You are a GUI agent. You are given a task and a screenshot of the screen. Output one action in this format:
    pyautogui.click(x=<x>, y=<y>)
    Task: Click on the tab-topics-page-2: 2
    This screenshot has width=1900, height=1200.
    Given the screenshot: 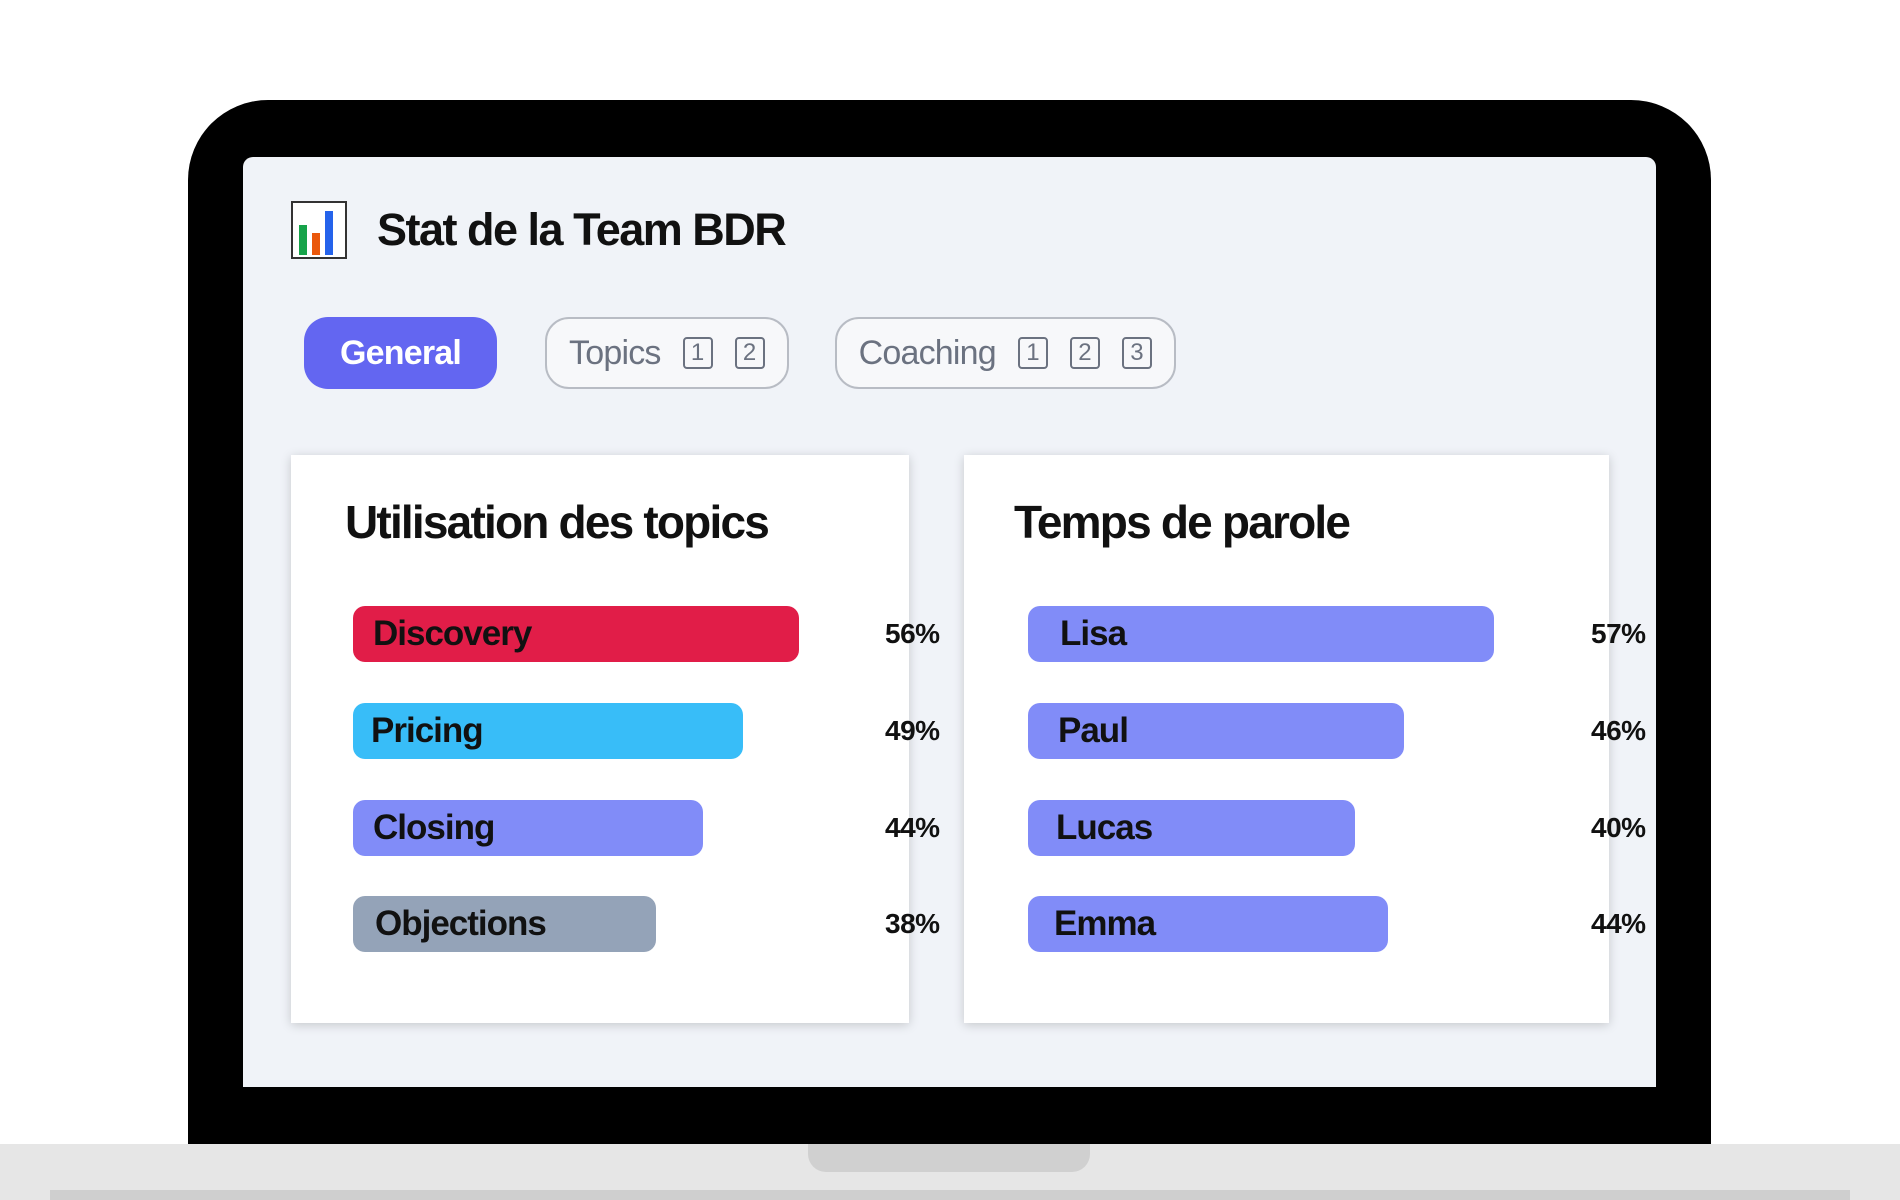 What is the action you would take?
    pyautogui.click(x=749, y=353)
    